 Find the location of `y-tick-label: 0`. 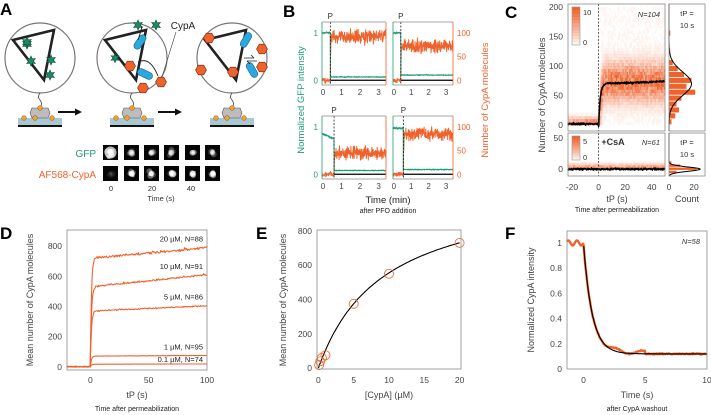

y-tick-label: 0 is located at coordinates (316, 80).